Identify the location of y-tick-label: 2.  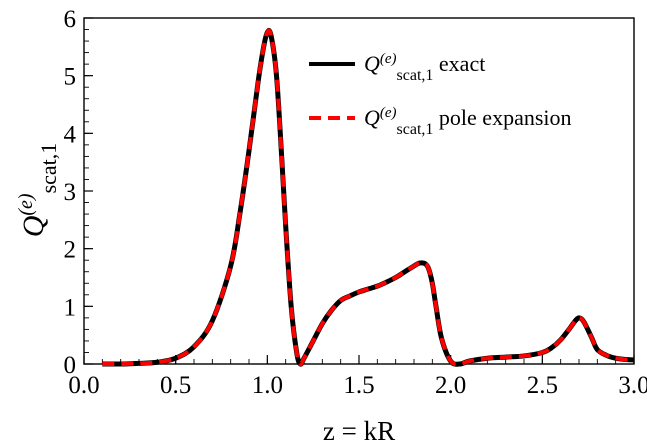
(70, 250).